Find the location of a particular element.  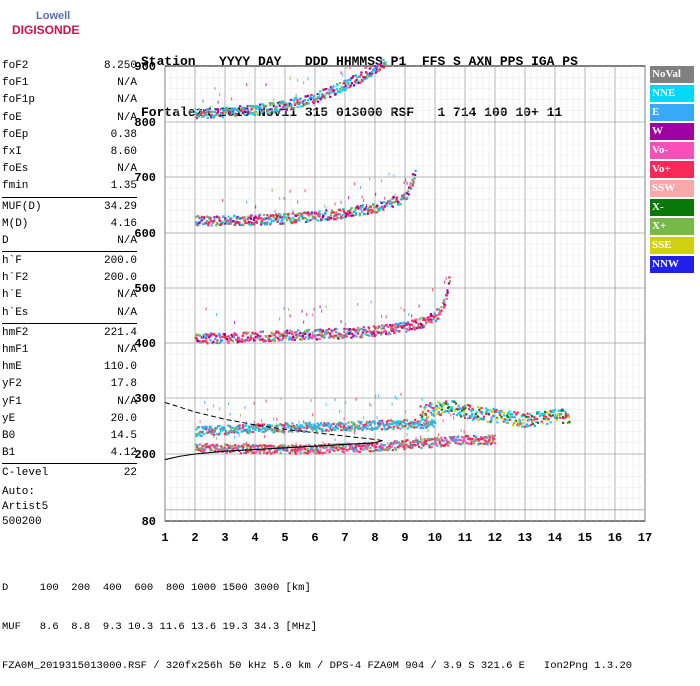

param-row: foEp 0.38 is located at coordinates (69, 135).